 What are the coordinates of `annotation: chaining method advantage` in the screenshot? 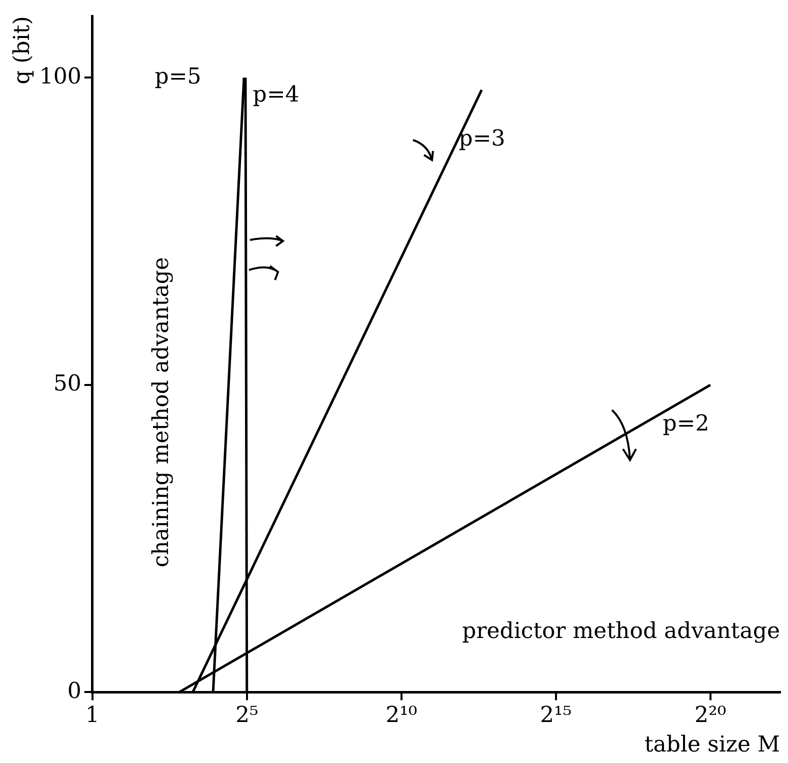 It's located at (161, 412).